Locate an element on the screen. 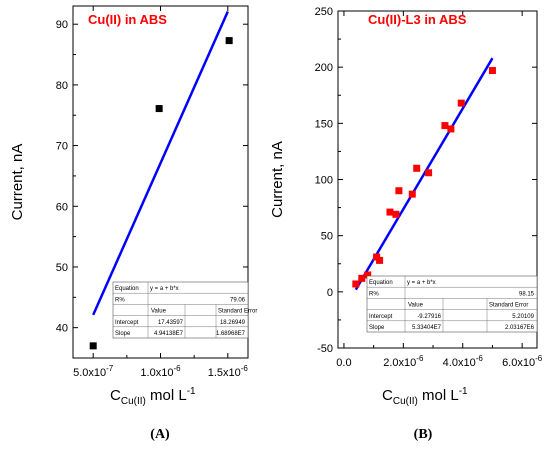 The image size is (550, 451). table-cell-value: 5.33404E7 is located at coordinates (427, 328).